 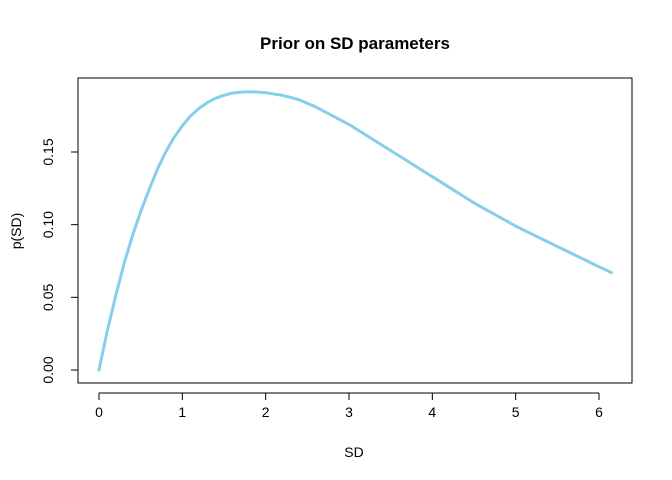 What do you see at coordinates (59, 261) in the screenshot?
I see `y-axis: 0.00 0.05 0.10 0.15` at bounding box center [59, 261].